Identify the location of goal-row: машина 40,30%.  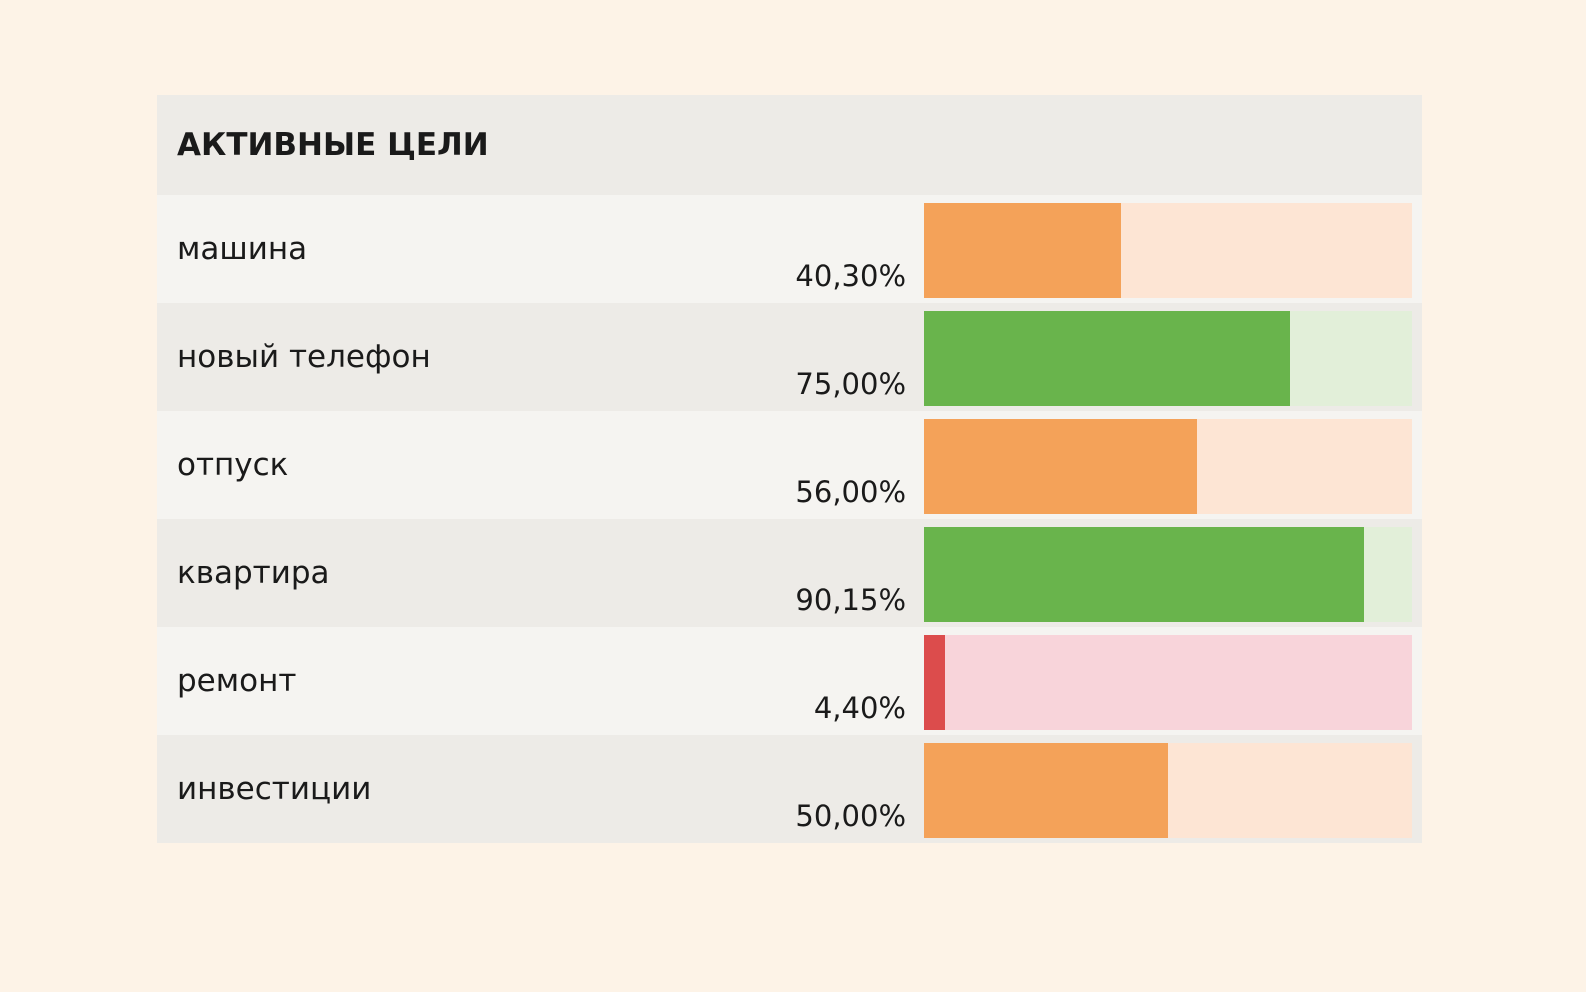
(789, 249).